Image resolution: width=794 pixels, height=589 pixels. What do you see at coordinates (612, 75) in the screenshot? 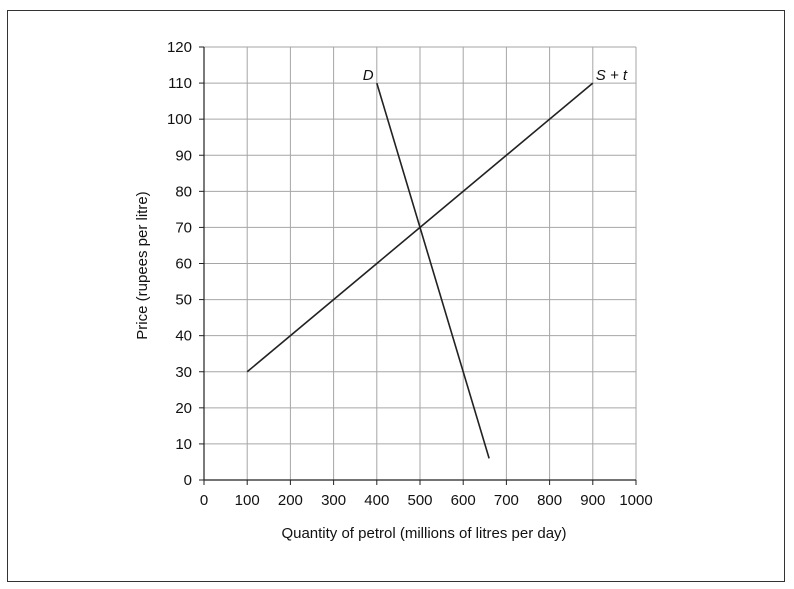
I see `supply-curve-label: S + t` at bounding box center [612, 75].